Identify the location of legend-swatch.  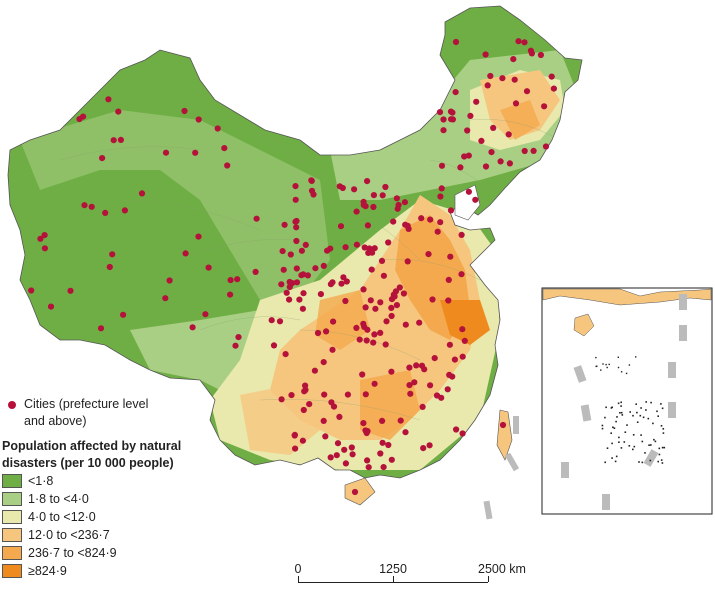
(12, 499).